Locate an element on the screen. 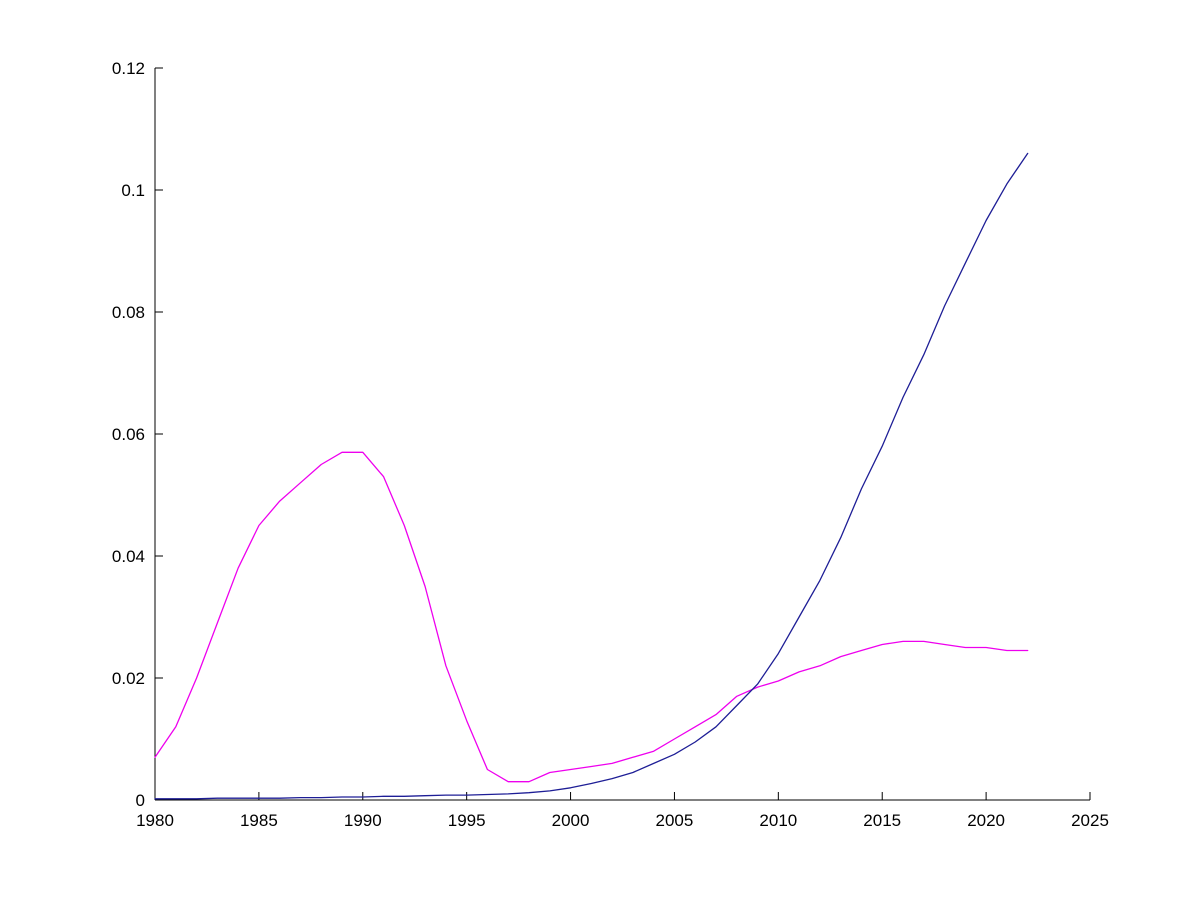 The width and height of the screenshot is (1200, 900). x-tick-label: 1995 is located at coordinates (467, 820).